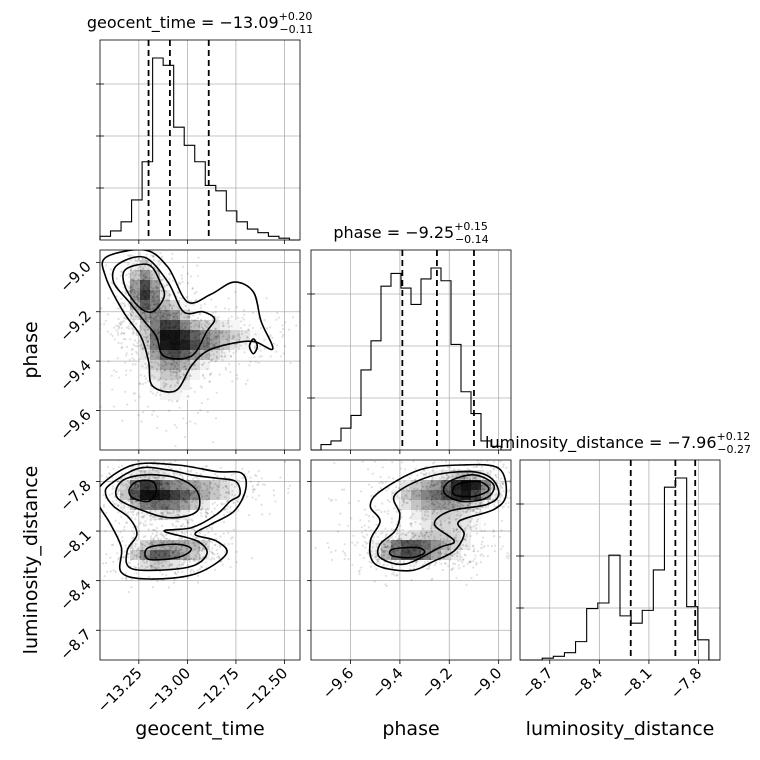 The image size is (760, 760). Describe the element at coordinates (376, 555) in the screenshot. I see `density-cell` at that location.